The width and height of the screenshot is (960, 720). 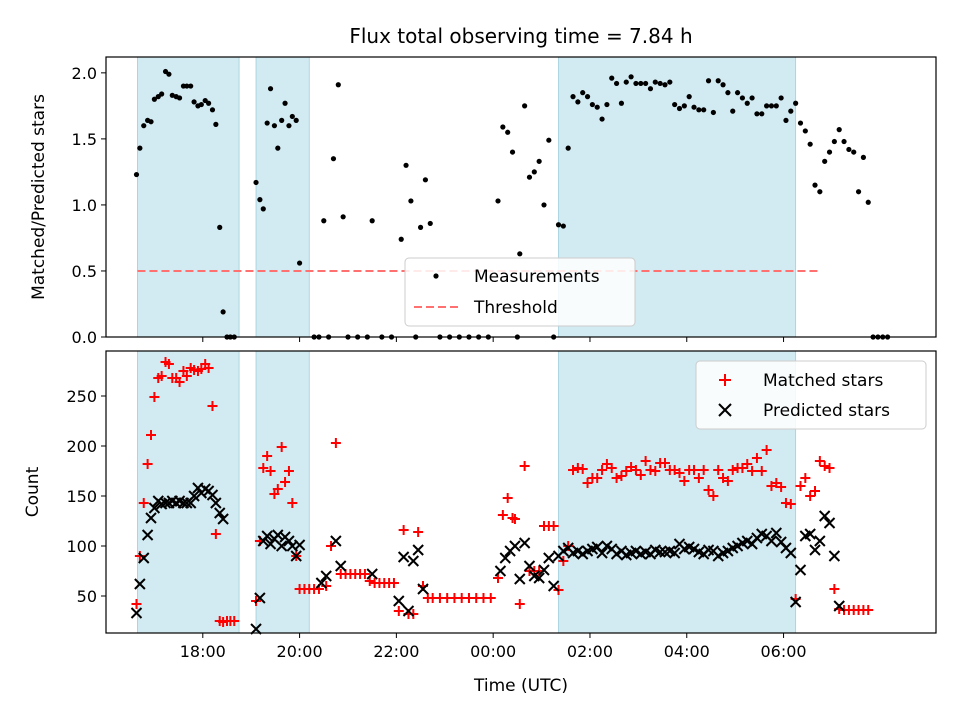 I want to click on legend-measurements-label: Measurements, so click(x=537, y=277).